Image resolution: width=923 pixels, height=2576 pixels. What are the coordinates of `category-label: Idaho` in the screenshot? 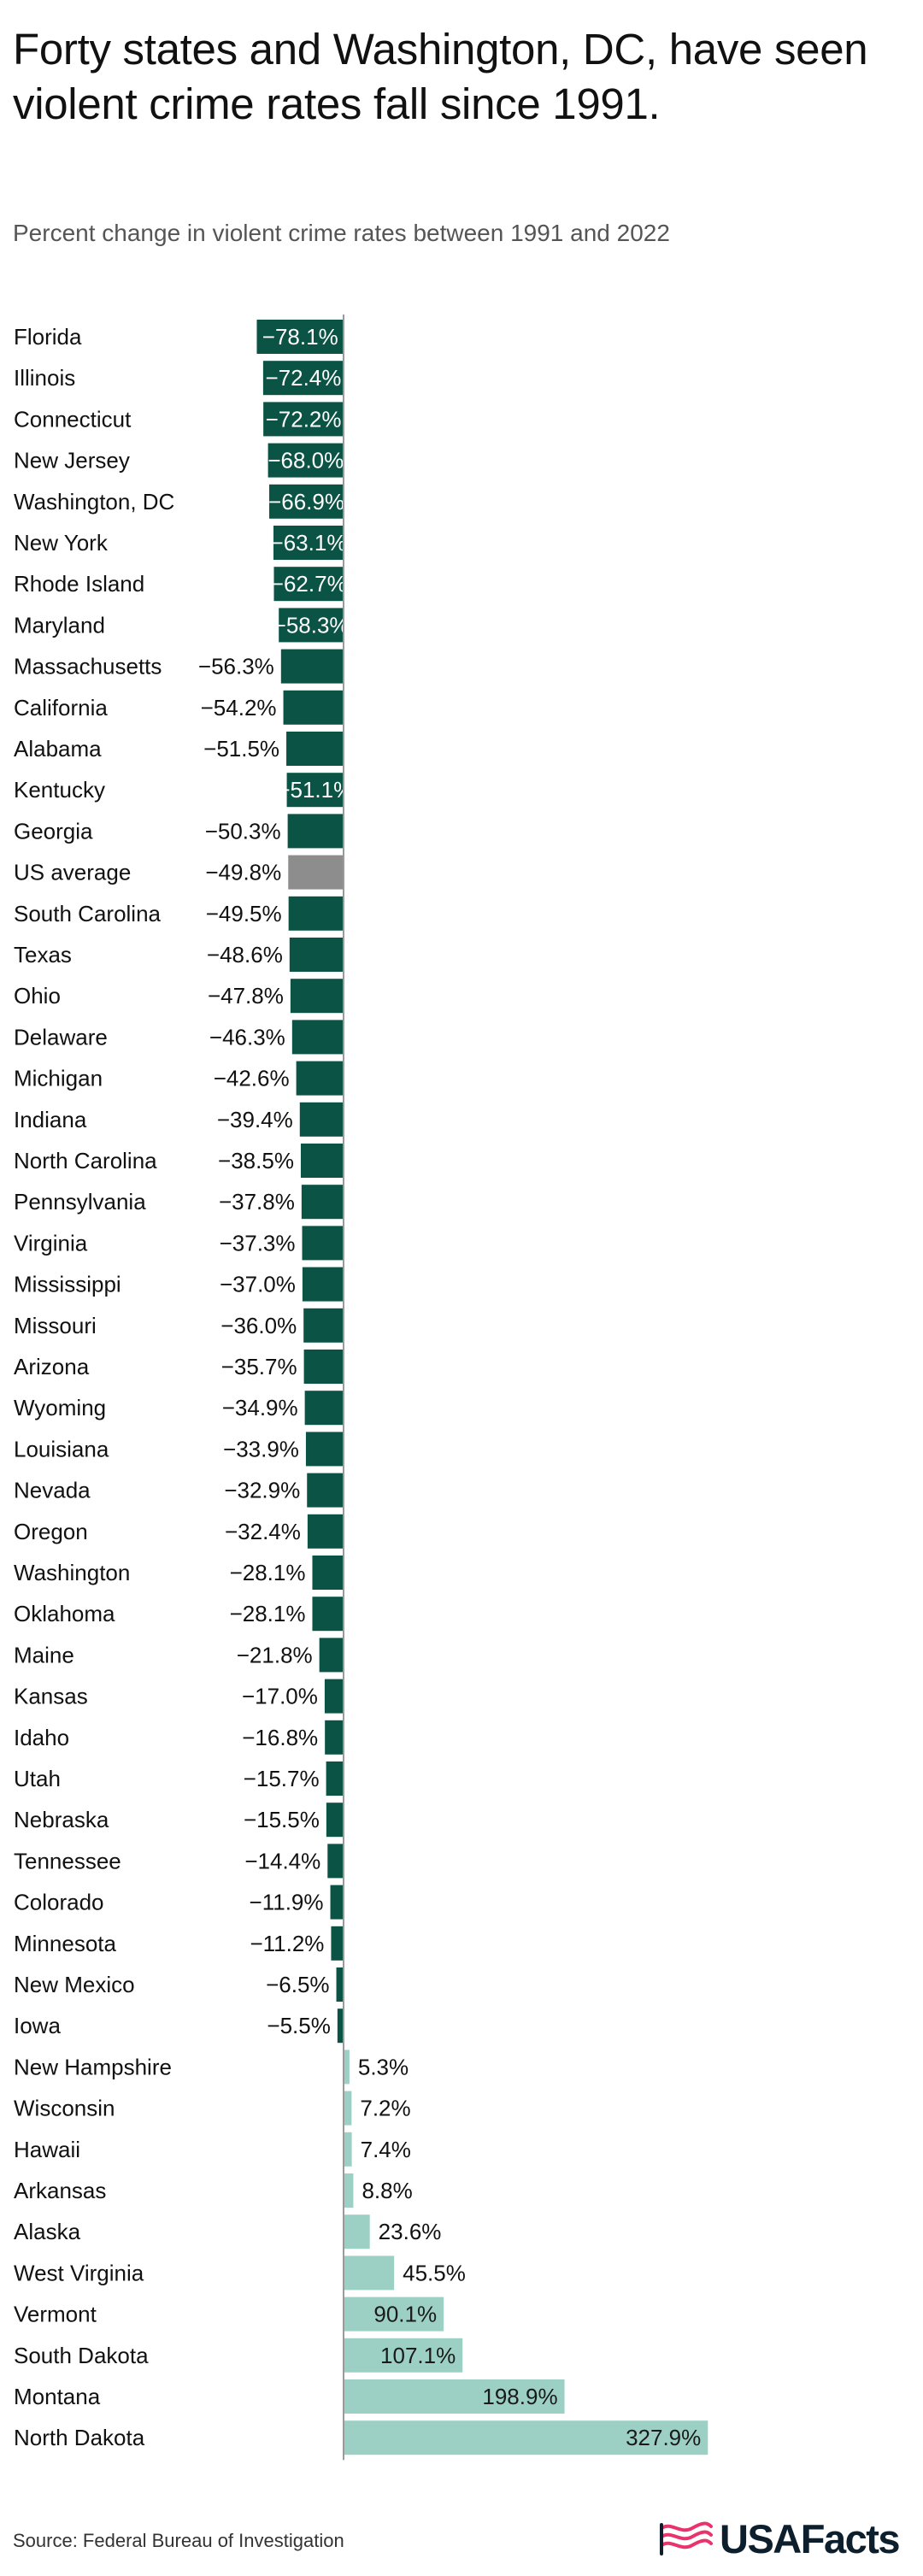 It's located at (41, 1737).